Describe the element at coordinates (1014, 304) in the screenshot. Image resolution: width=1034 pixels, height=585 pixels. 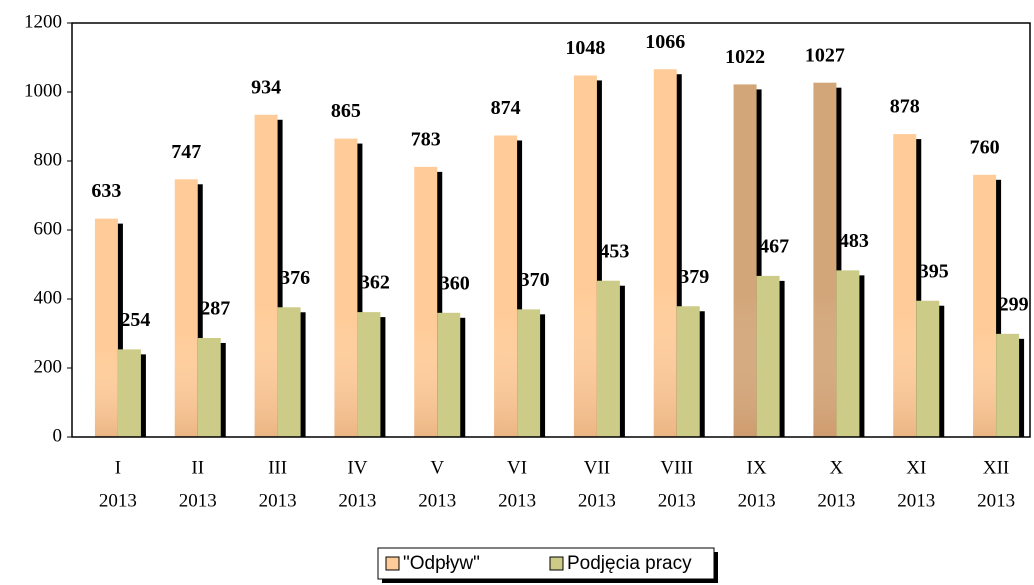
I see `data-label: 299` at that location.